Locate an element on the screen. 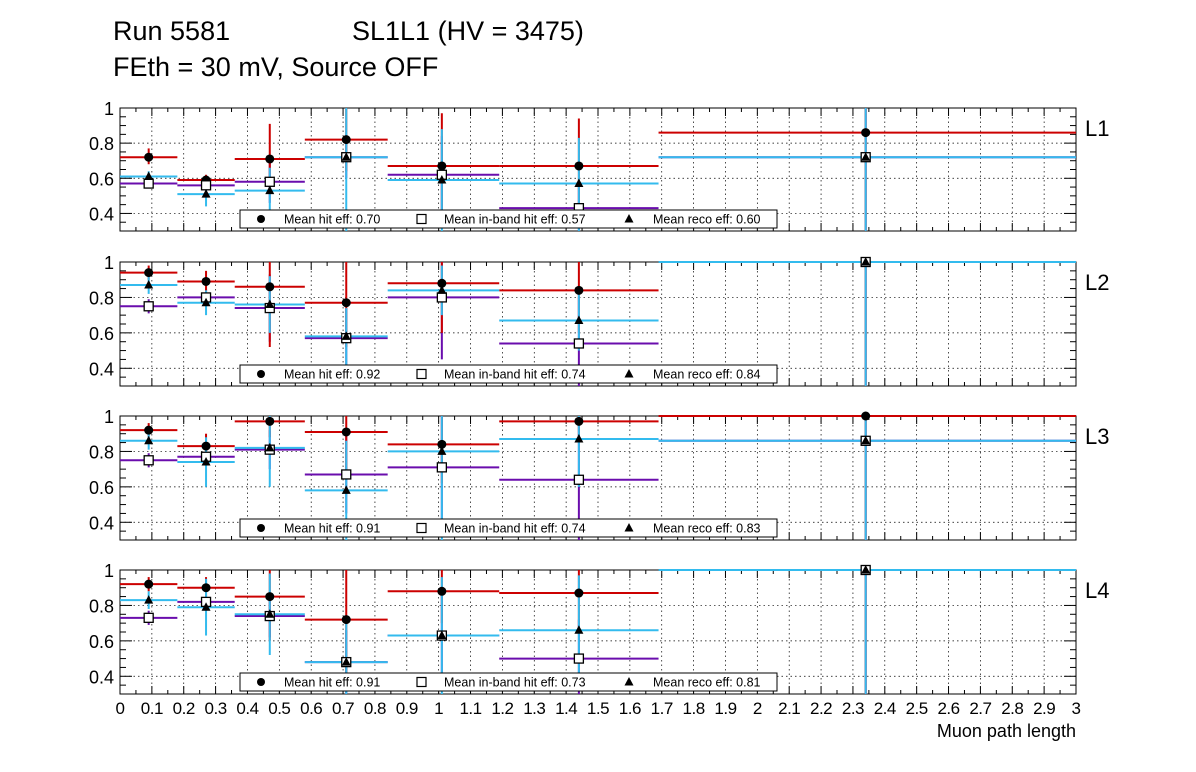  threshold-title: FEth = 30 mV, Source OFF is located at coordinates (276, 67).